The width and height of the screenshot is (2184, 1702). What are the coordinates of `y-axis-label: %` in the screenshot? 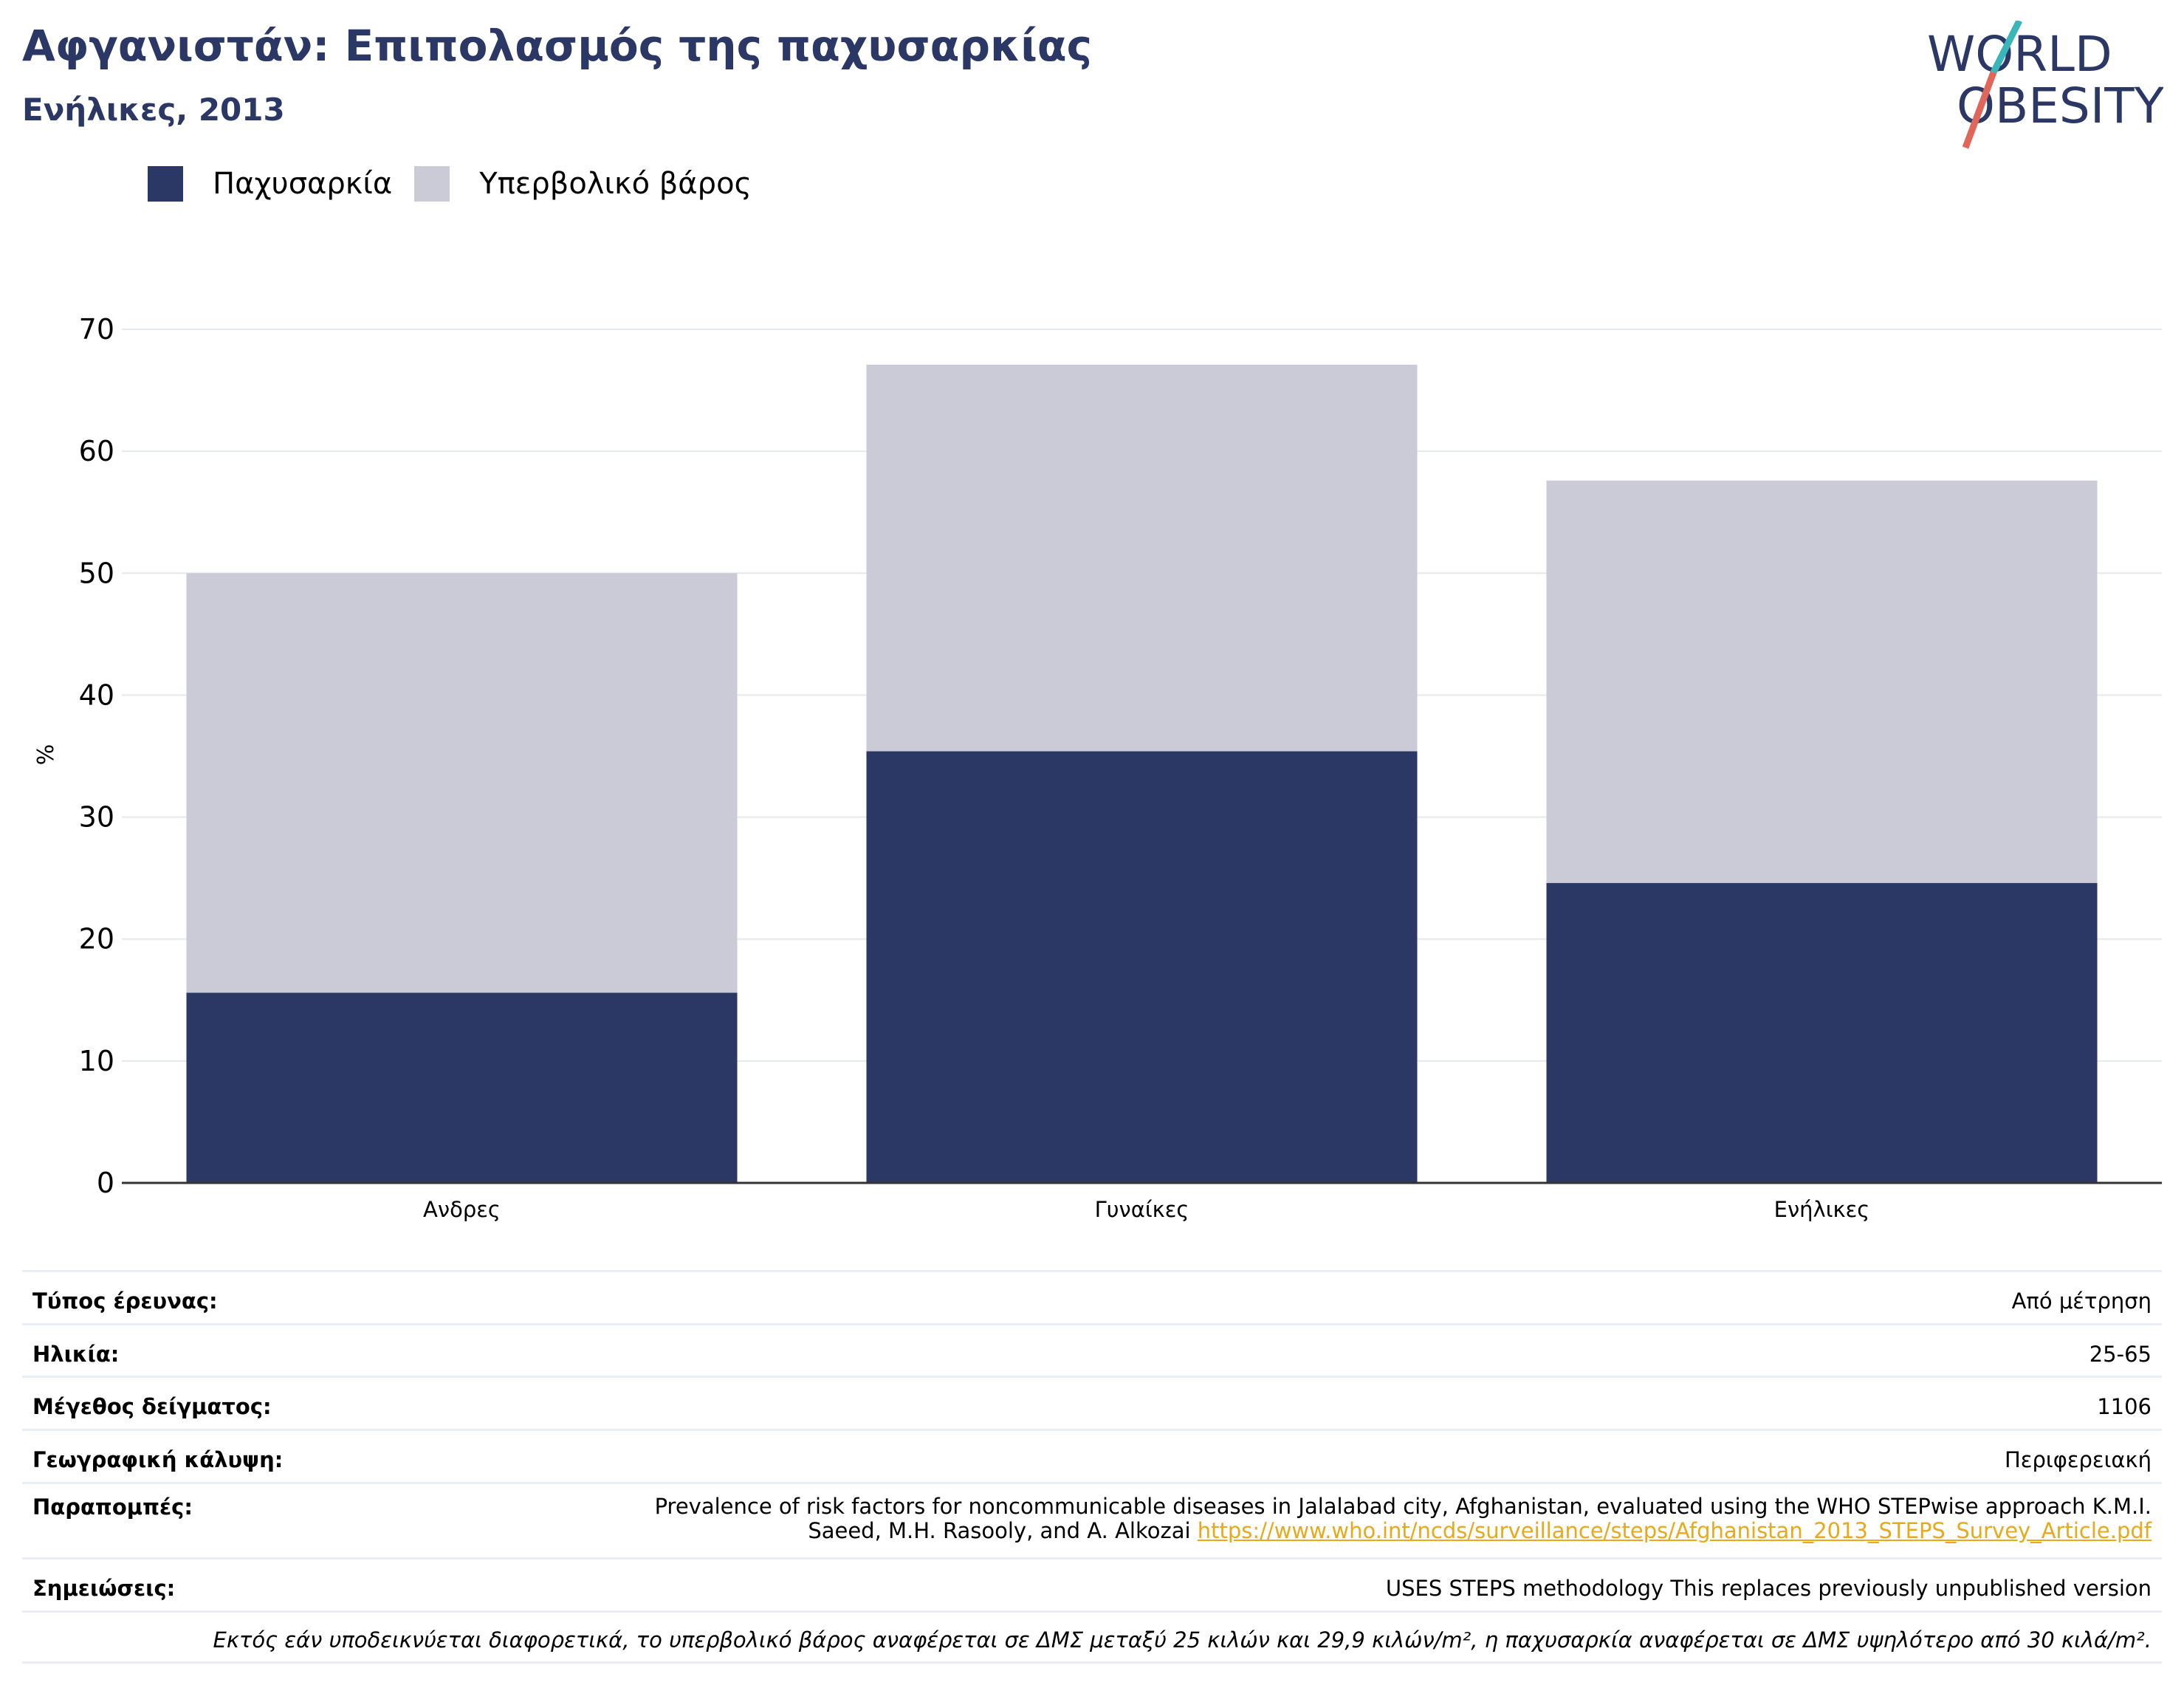 It's located at (46, 755).